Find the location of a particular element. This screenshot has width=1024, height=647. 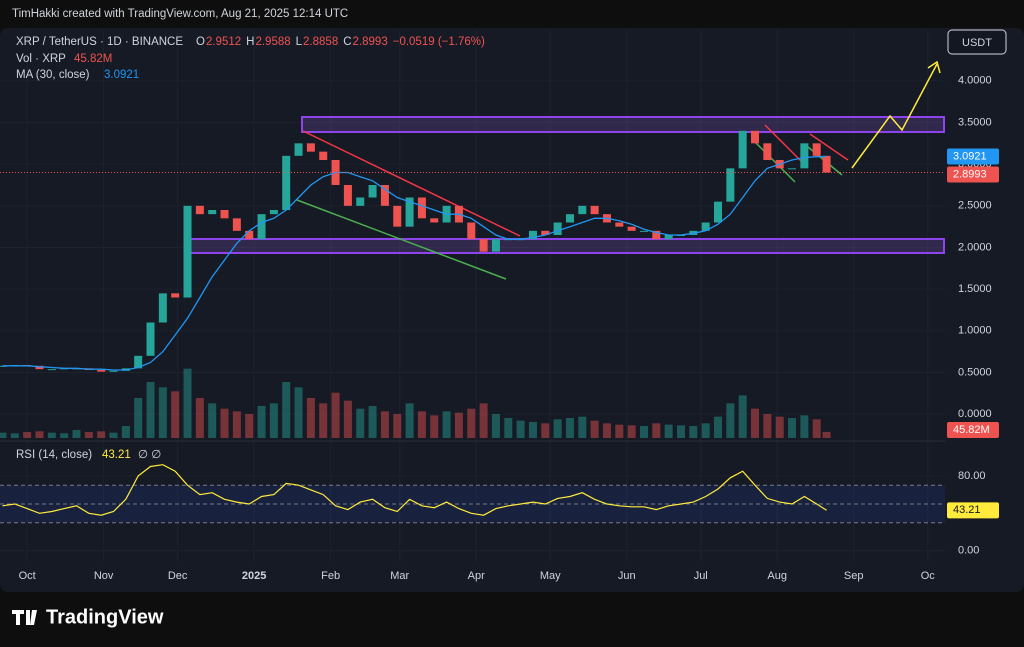

currency-label: USDT is located at coordinates (977, 43).